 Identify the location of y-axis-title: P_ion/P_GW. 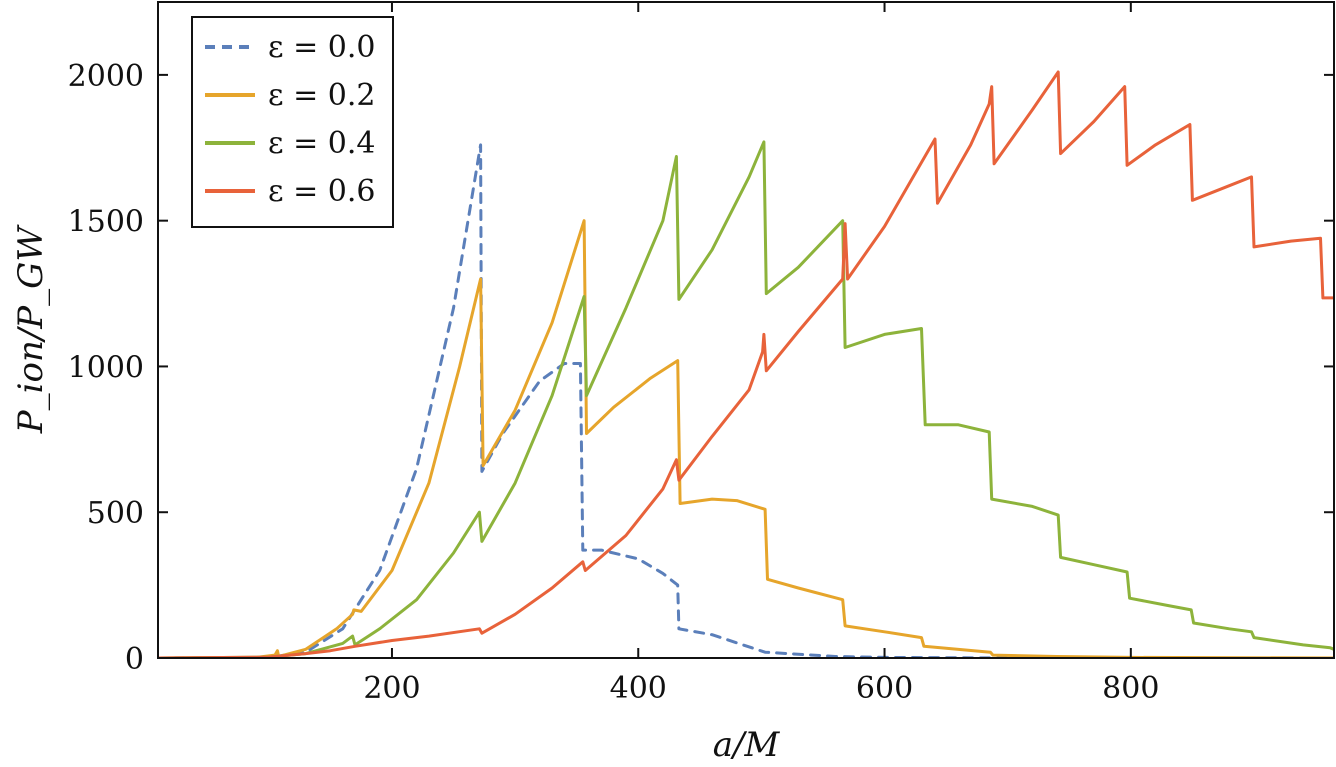
(31, 329).